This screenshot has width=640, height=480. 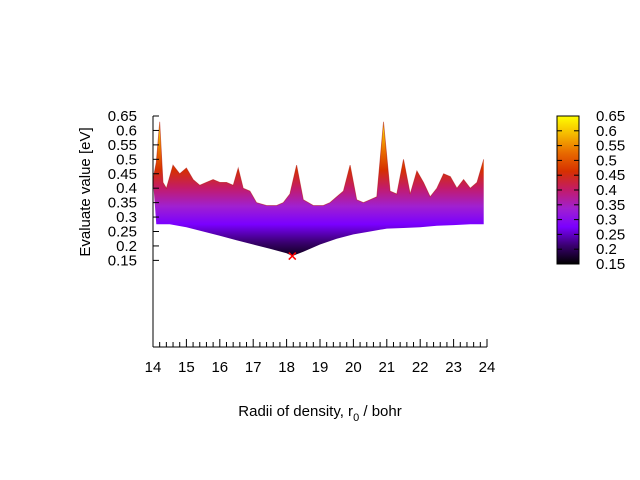 What do you see at coordinates (353, 367) in the screenshot?
I see `x-tick-label: 20` at bounding box center [353, 367].